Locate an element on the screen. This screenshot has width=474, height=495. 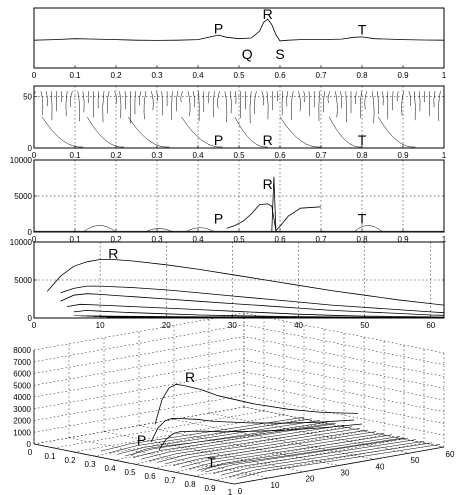
panel2-x-ticks: 0 0.1 0.2 0.3 0.4 0.5 0.6 0.7 0.8 0.9 1 is located at coordinates (239, 152).